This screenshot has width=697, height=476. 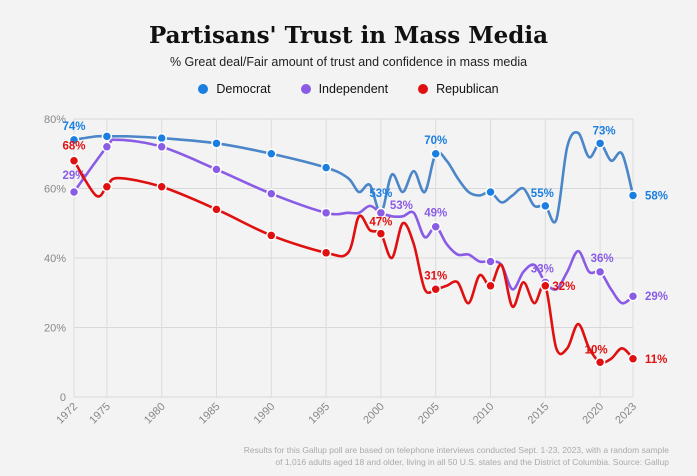 What do you see at coordinates (319, 414) in the screenshot?
I see `x-tick-label: 1995` at bounding box center [319, 414].